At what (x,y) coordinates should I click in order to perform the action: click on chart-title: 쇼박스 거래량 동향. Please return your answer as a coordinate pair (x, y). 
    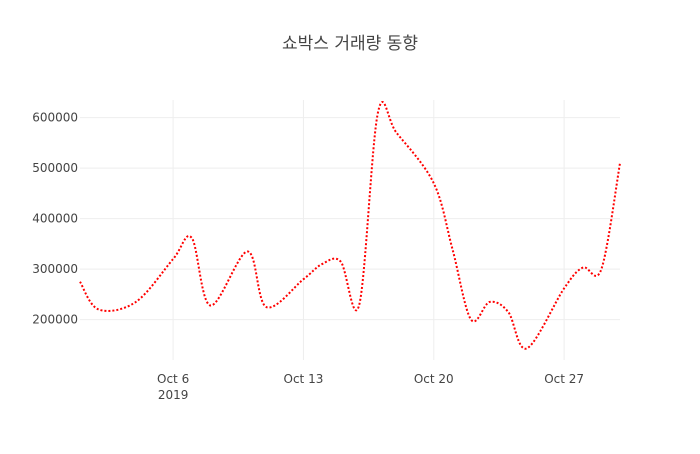
    Looking at the image, I should click on (350, 44).